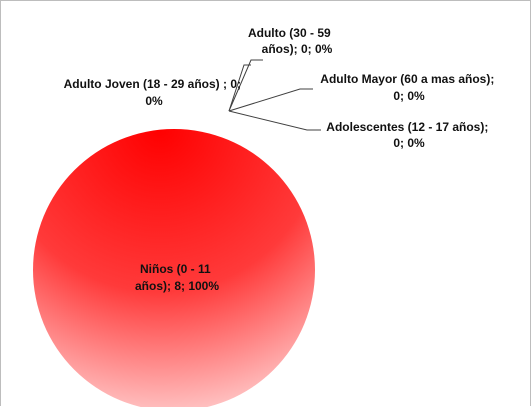 The image size is (531, 412). Describe the element at coordinates (407, 127) in the screenshot. I see `data-label-adolescentes-line-1: Adolescentes (12 - 17 años);` at that location.